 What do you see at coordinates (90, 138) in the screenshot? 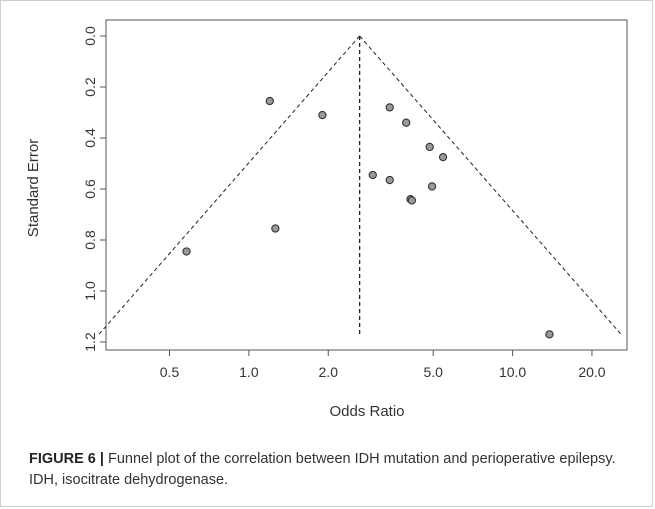
I see `y-tick-label: 0.4` at bounding box center [90, 138].